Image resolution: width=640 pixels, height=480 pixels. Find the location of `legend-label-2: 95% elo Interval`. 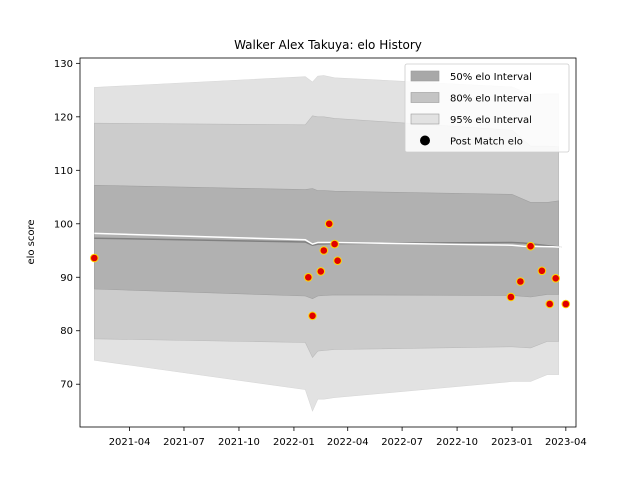

legend-label-2: 95% elo Interval is located at coordinates (491, 120).